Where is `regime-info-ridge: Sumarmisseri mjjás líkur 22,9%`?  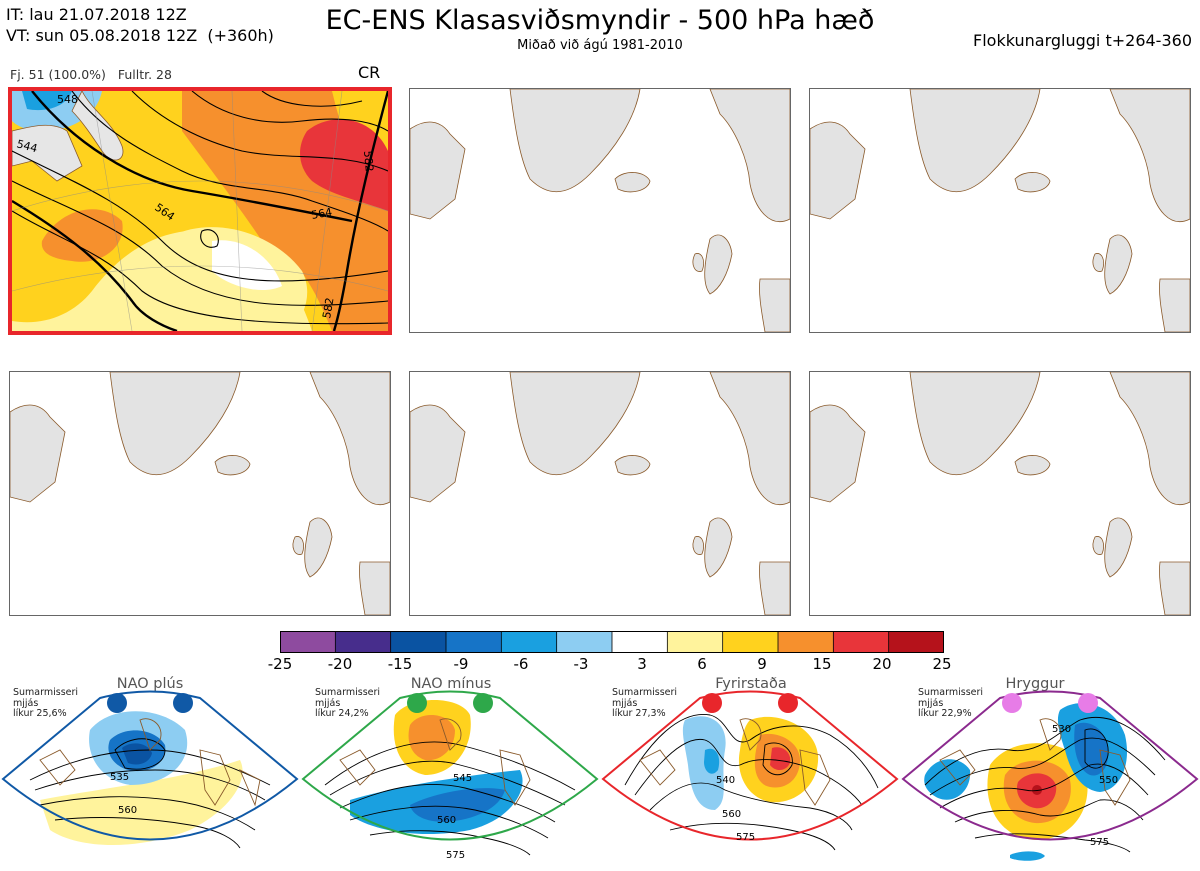 regime-info-ridge: Sumarmisseri mjjás líkur 22,9% is located at coordinates (951, 703).